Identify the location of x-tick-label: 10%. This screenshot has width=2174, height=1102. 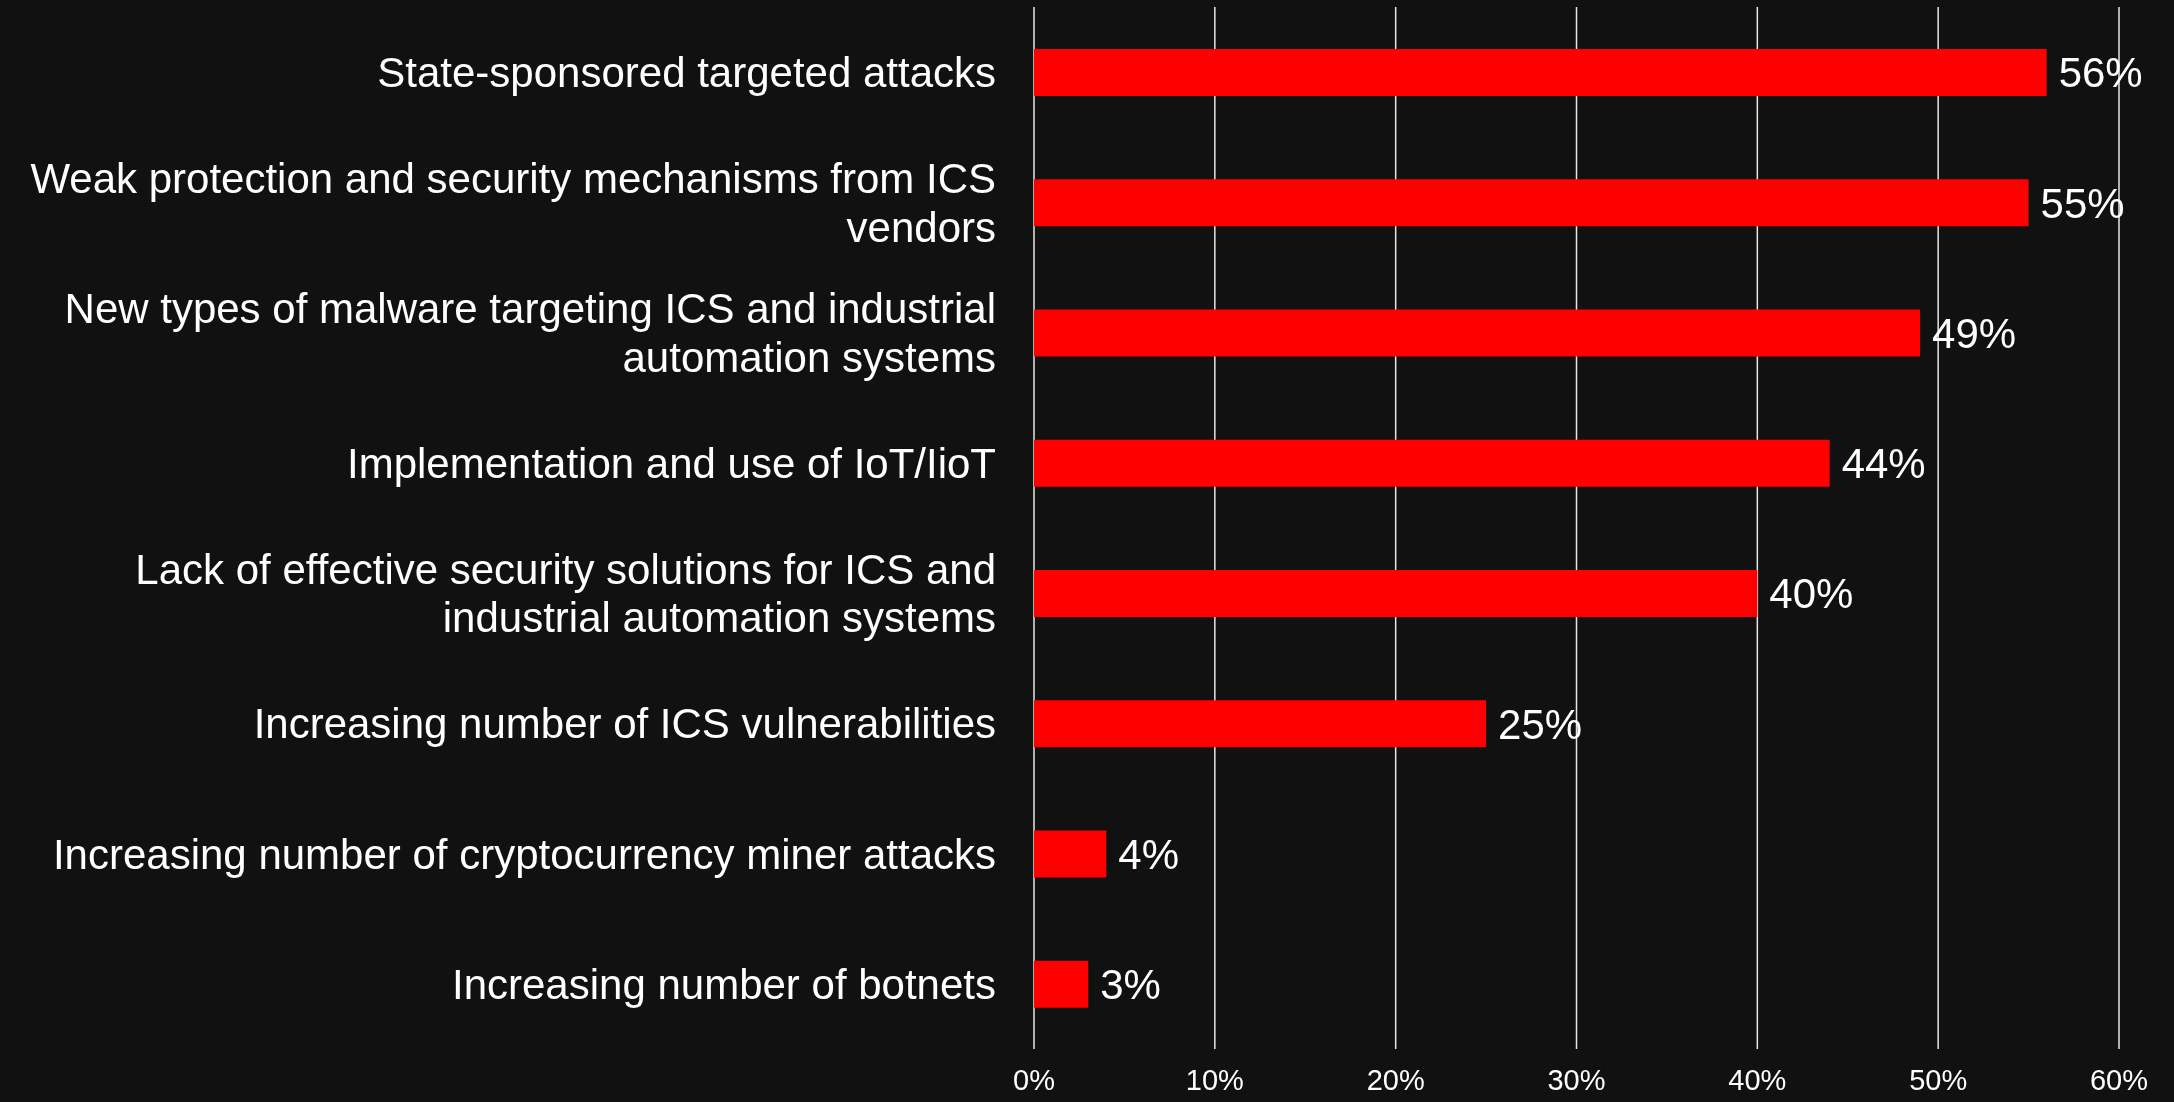
(1214, 1079).